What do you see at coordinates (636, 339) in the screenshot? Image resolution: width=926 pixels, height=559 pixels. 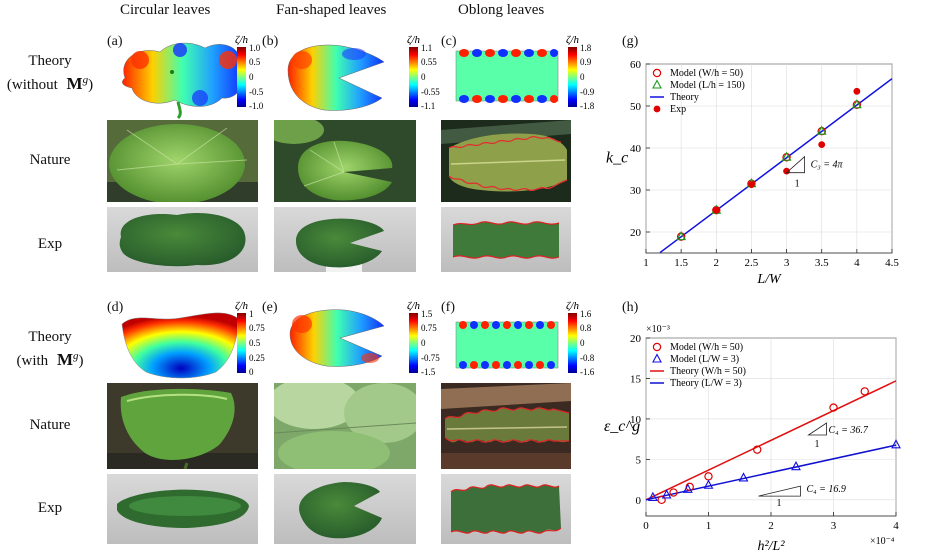 I see `y-tick-label: 20` at bounding box center [636, 339].